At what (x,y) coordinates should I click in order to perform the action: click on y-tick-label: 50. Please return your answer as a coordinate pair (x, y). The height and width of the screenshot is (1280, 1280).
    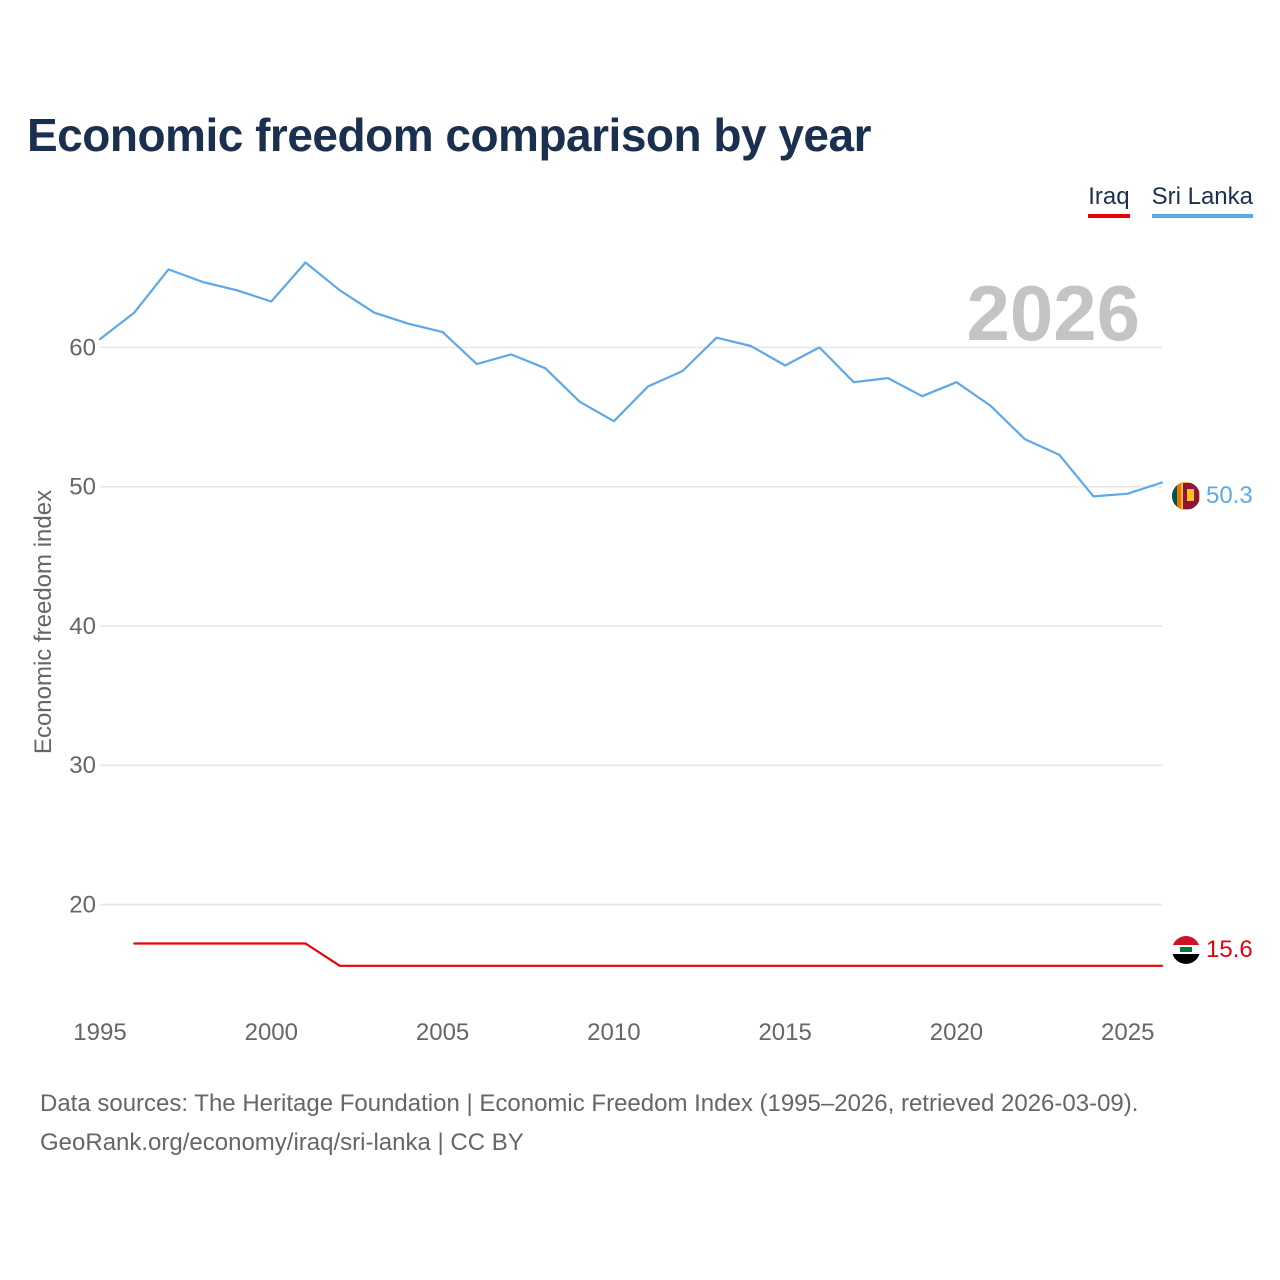
    Looking at the image, I should click on (82, 487).